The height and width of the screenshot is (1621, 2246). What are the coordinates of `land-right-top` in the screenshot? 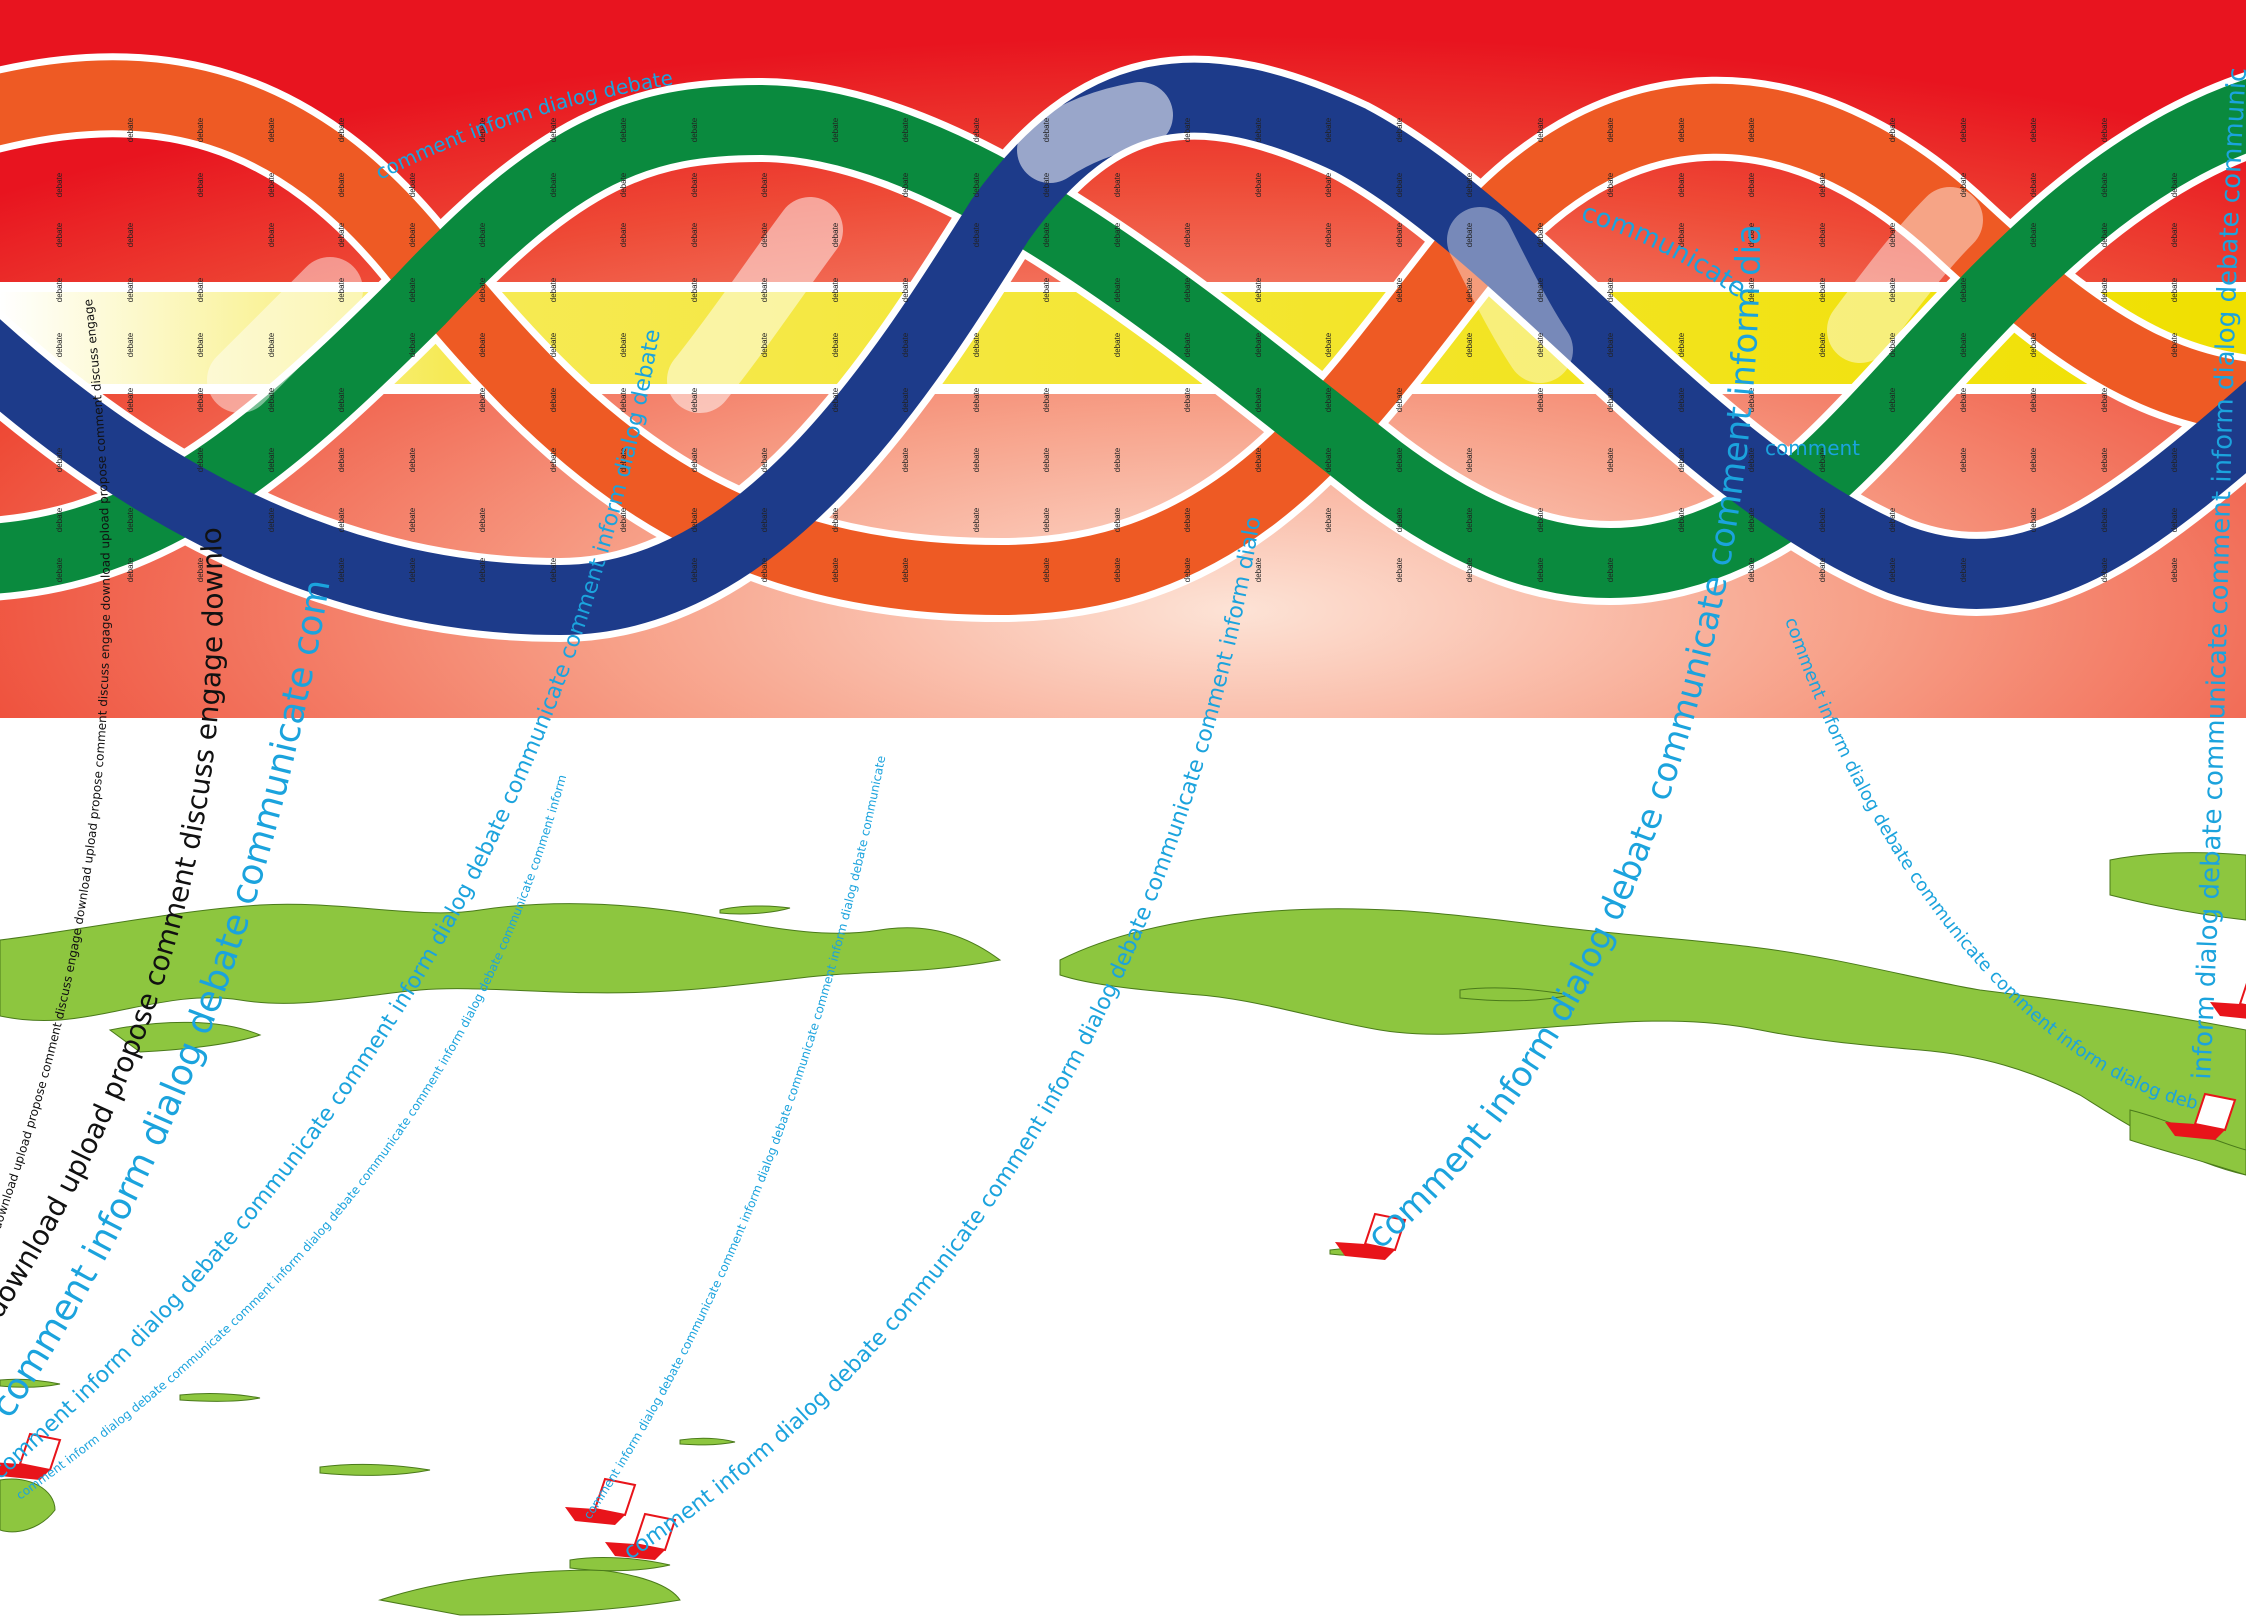 It's located at (2177, 886).